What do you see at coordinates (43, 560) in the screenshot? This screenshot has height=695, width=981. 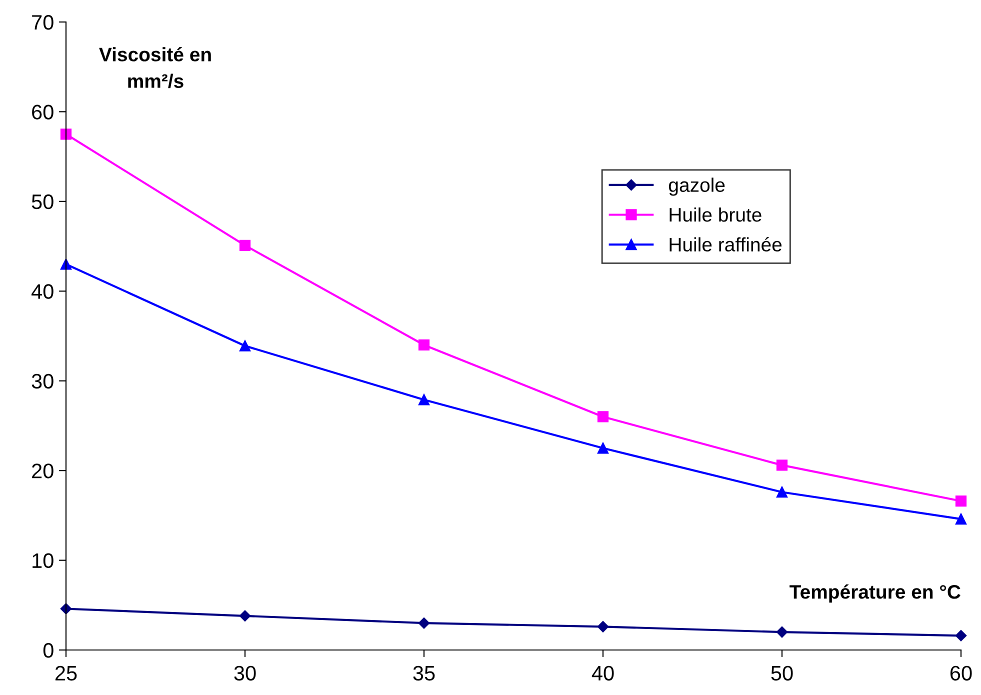 I see `y-tick-label: 10` at bounding box center [43, 560].